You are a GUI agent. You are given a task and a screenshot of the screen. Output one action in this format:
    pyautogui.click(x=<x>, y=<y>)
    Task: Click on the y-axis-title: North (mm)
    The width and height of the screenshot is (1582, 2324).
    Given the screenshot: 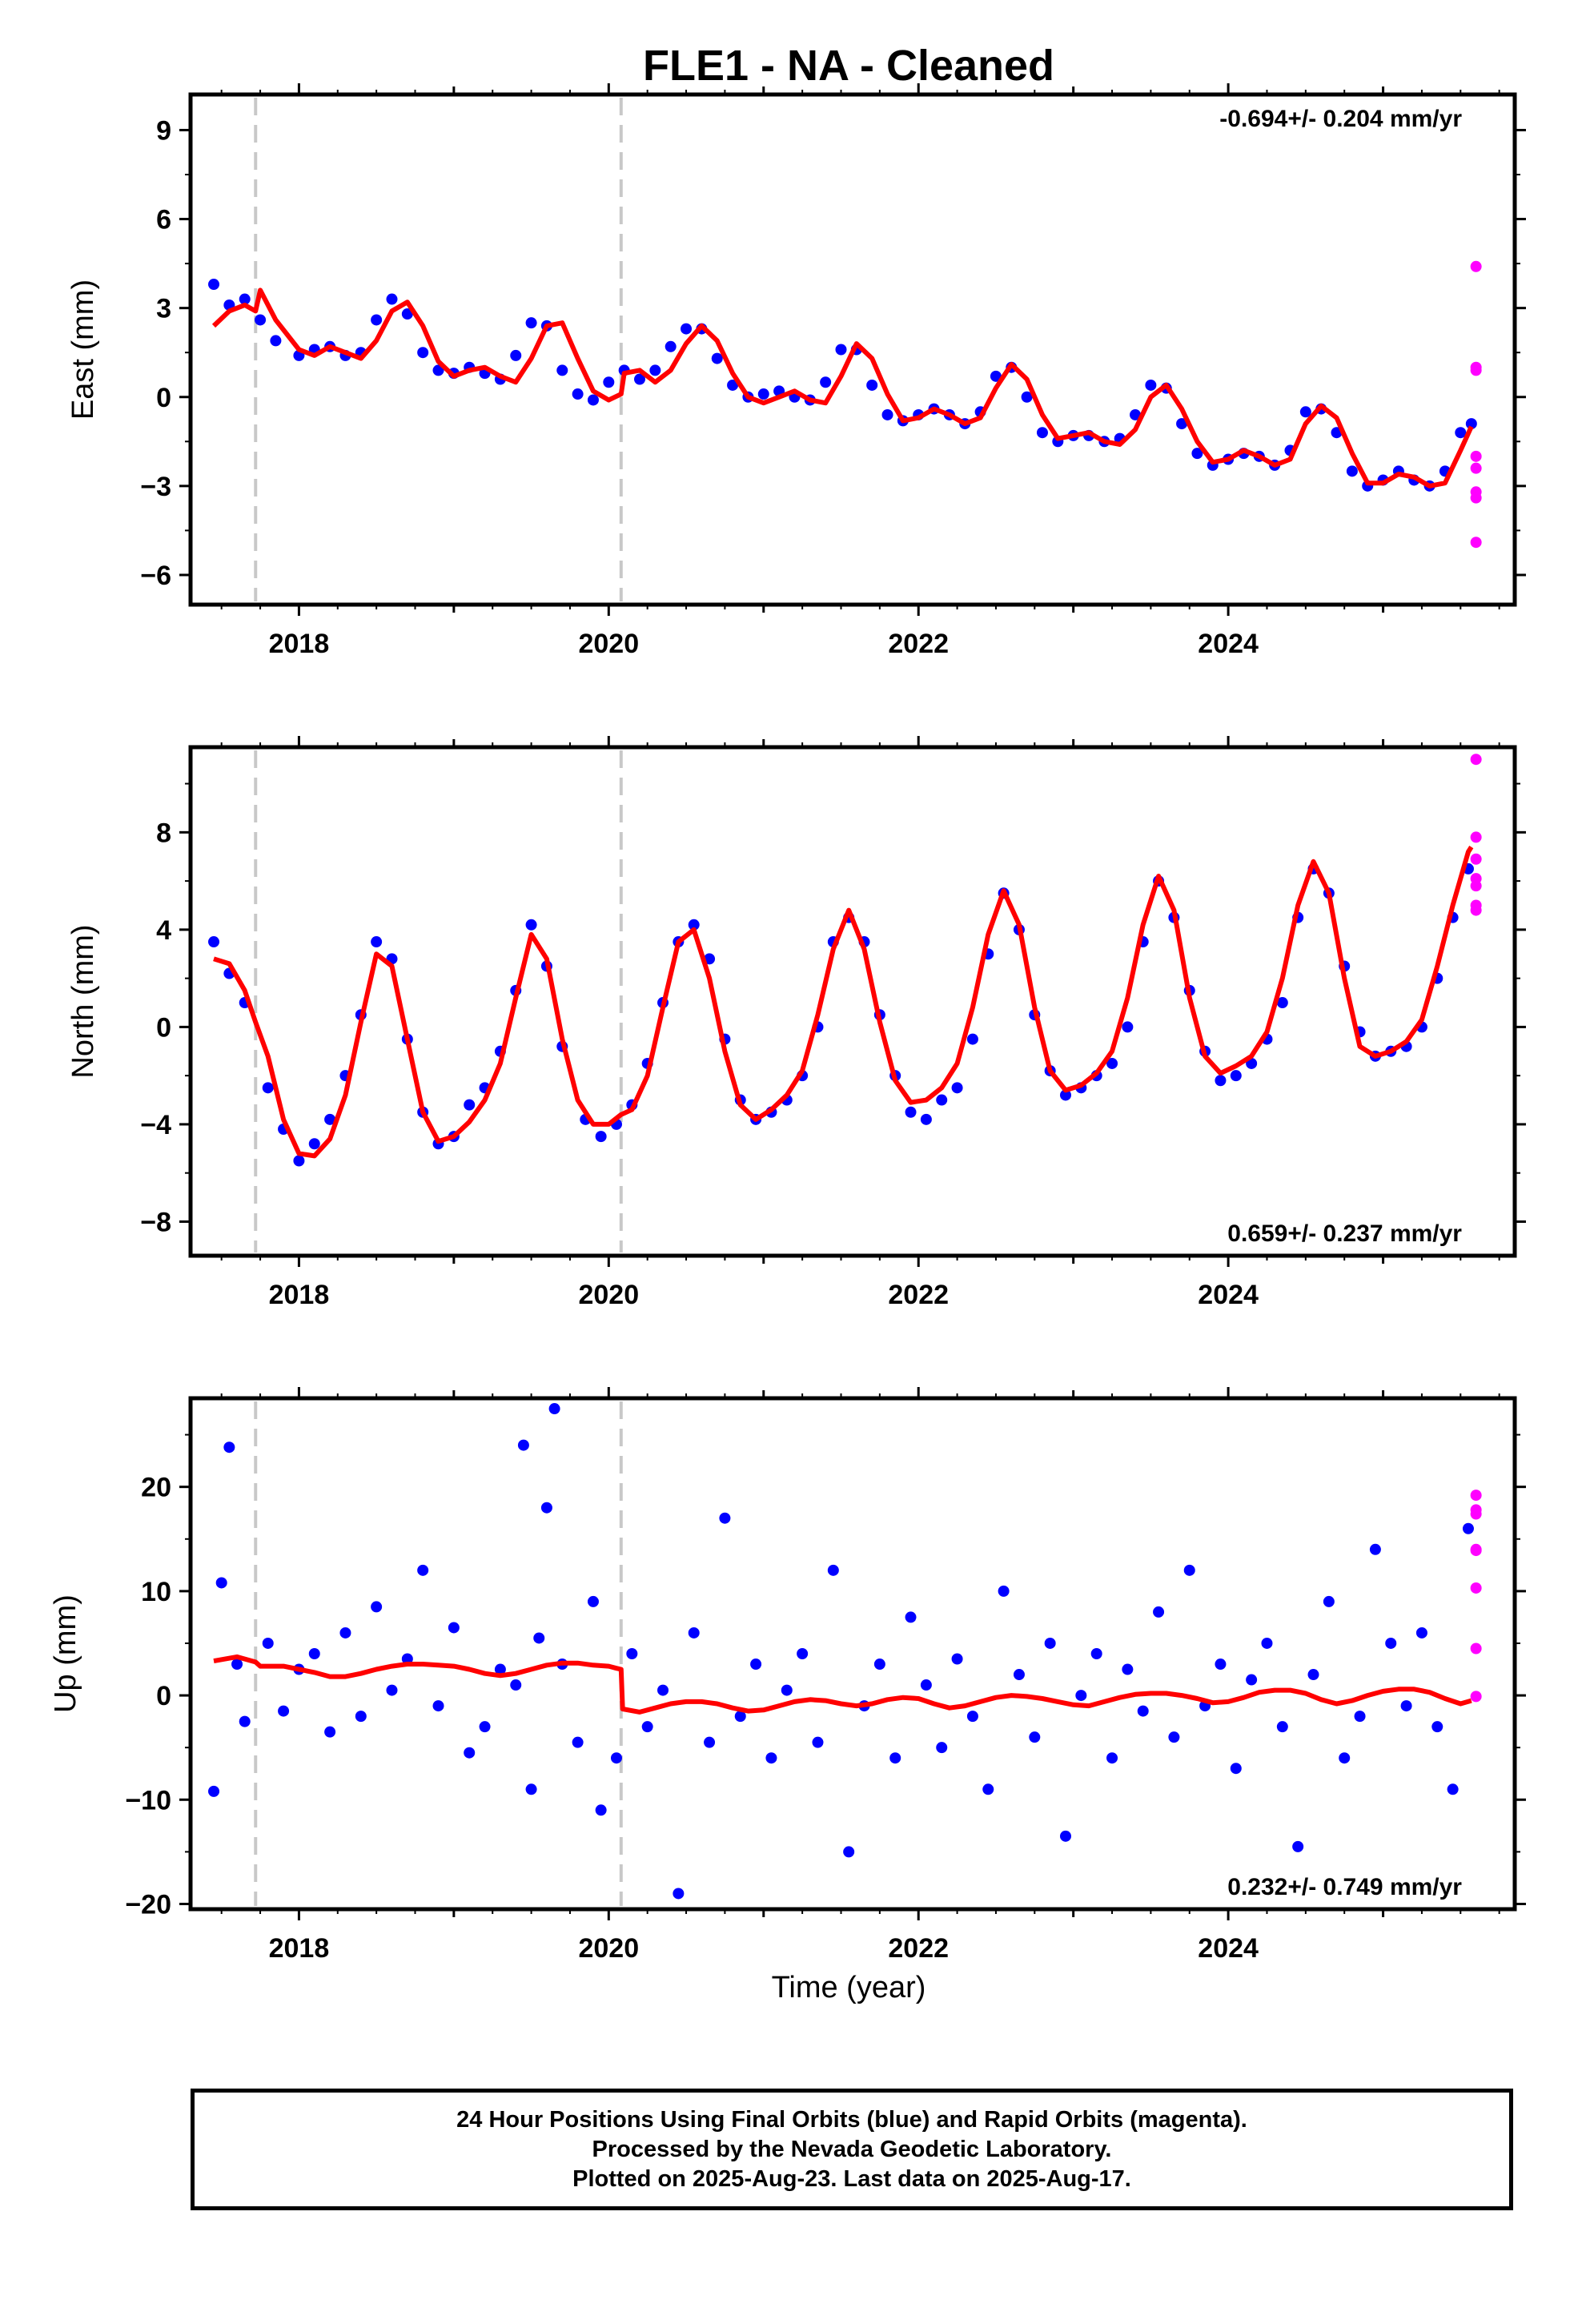 What is the action you would take?
    pyautogui.click(x=83, y=1001)
    